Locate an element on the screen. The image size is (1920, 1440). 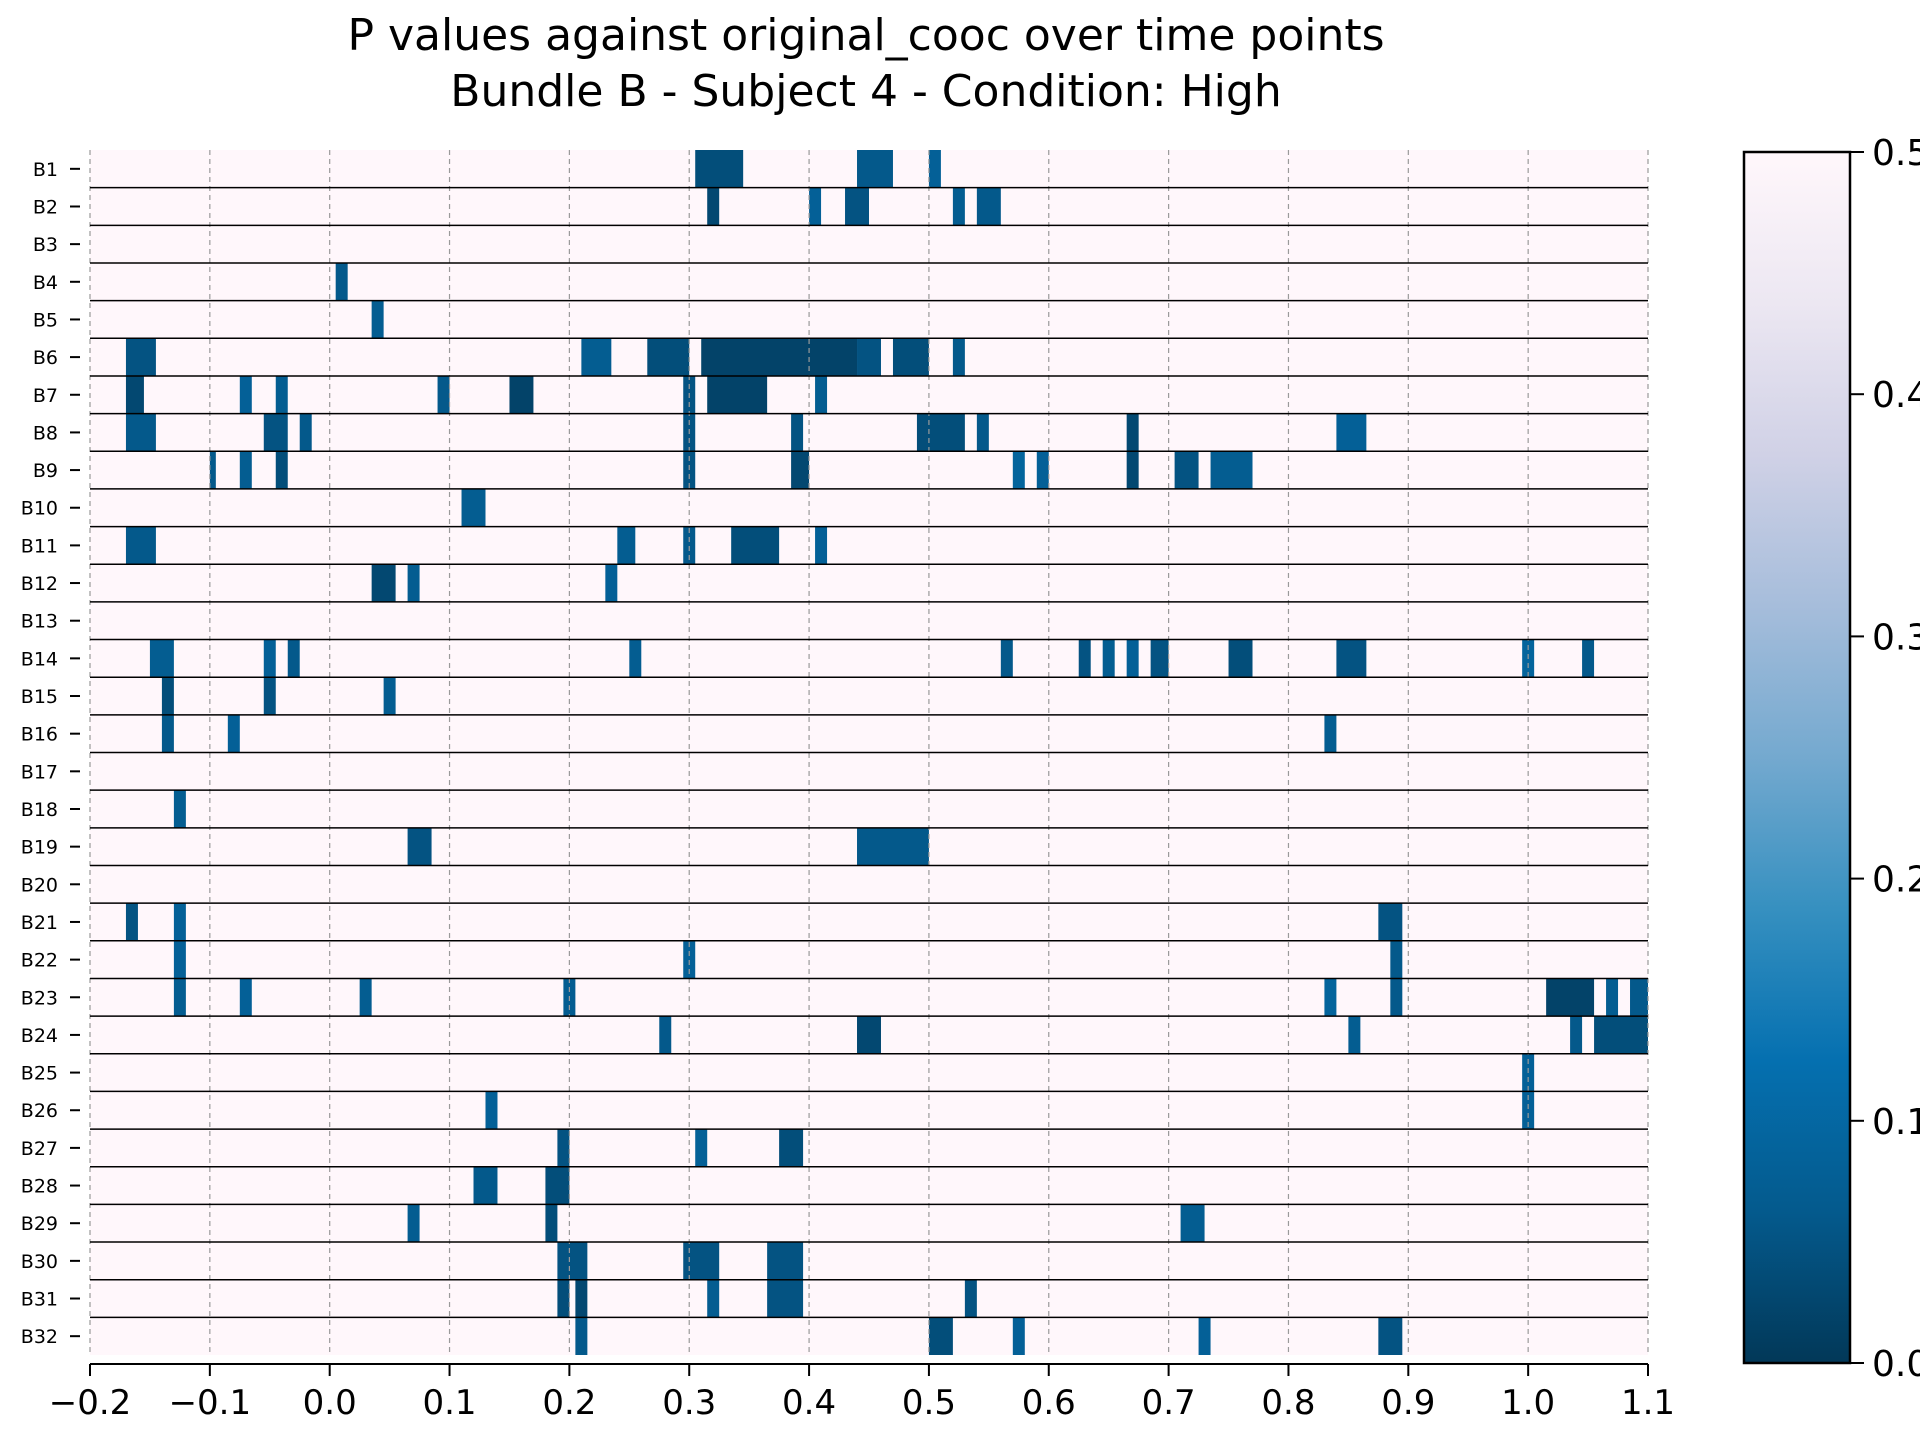
y-tick-label: B13 is located at coordinates (39, 622).